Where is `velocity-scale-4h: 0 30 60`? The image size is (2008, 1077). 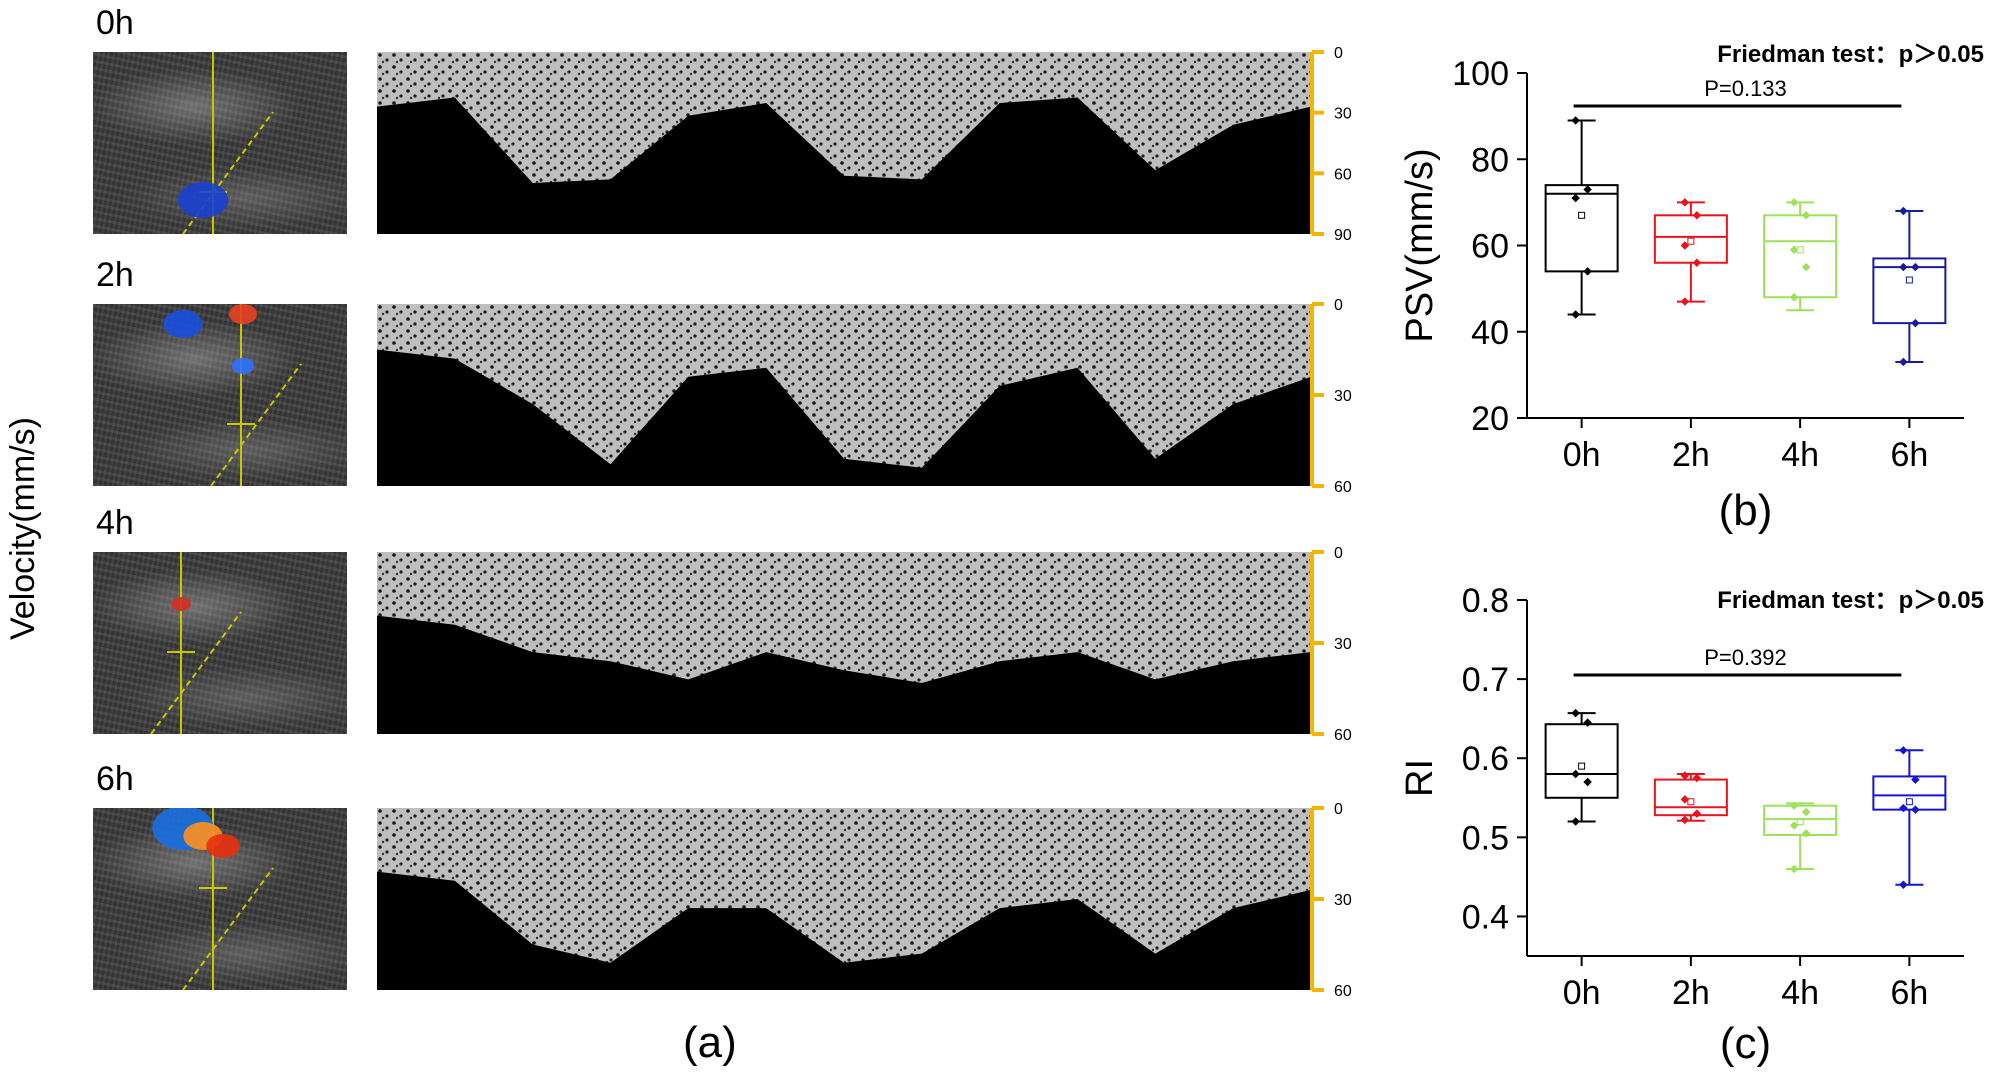
velocity-scale-4h: 0 30 60 is located at coordinates (1331, 645).